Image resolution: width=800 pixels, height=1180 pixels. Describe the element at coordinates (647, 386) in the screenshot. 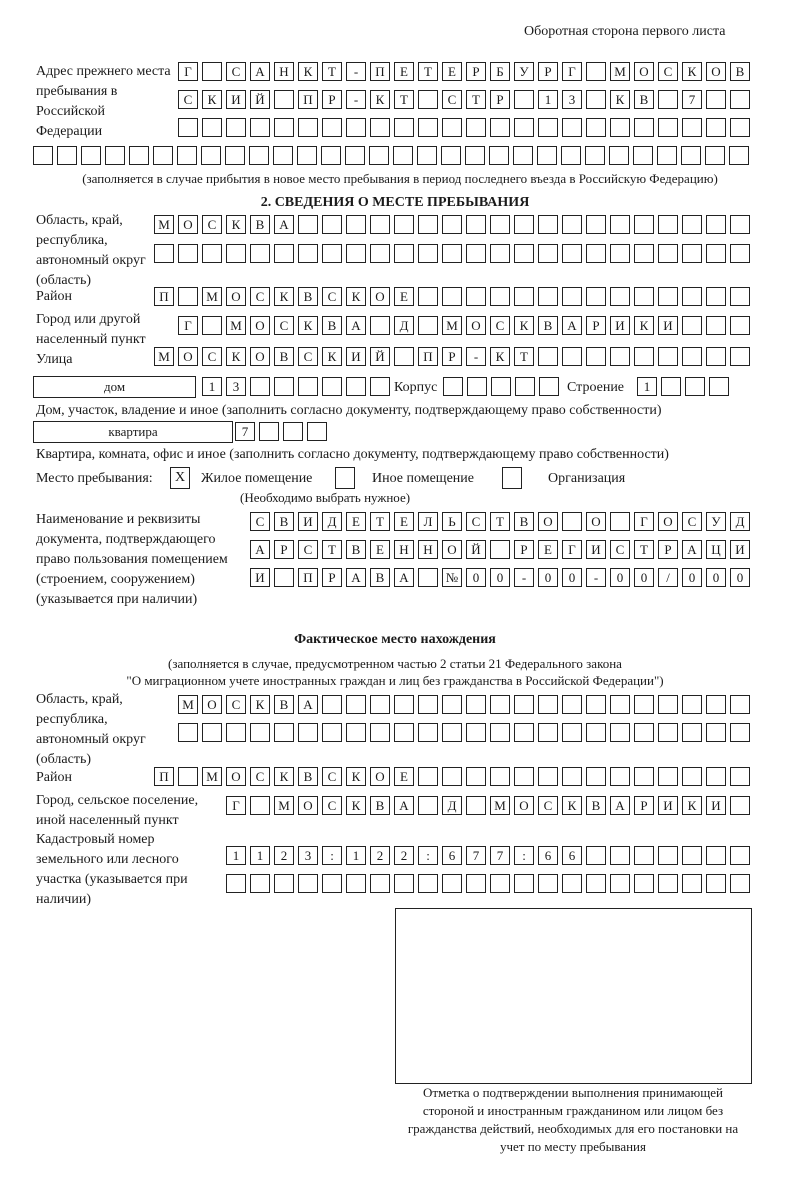

I see `char-cell: 1` at that location.